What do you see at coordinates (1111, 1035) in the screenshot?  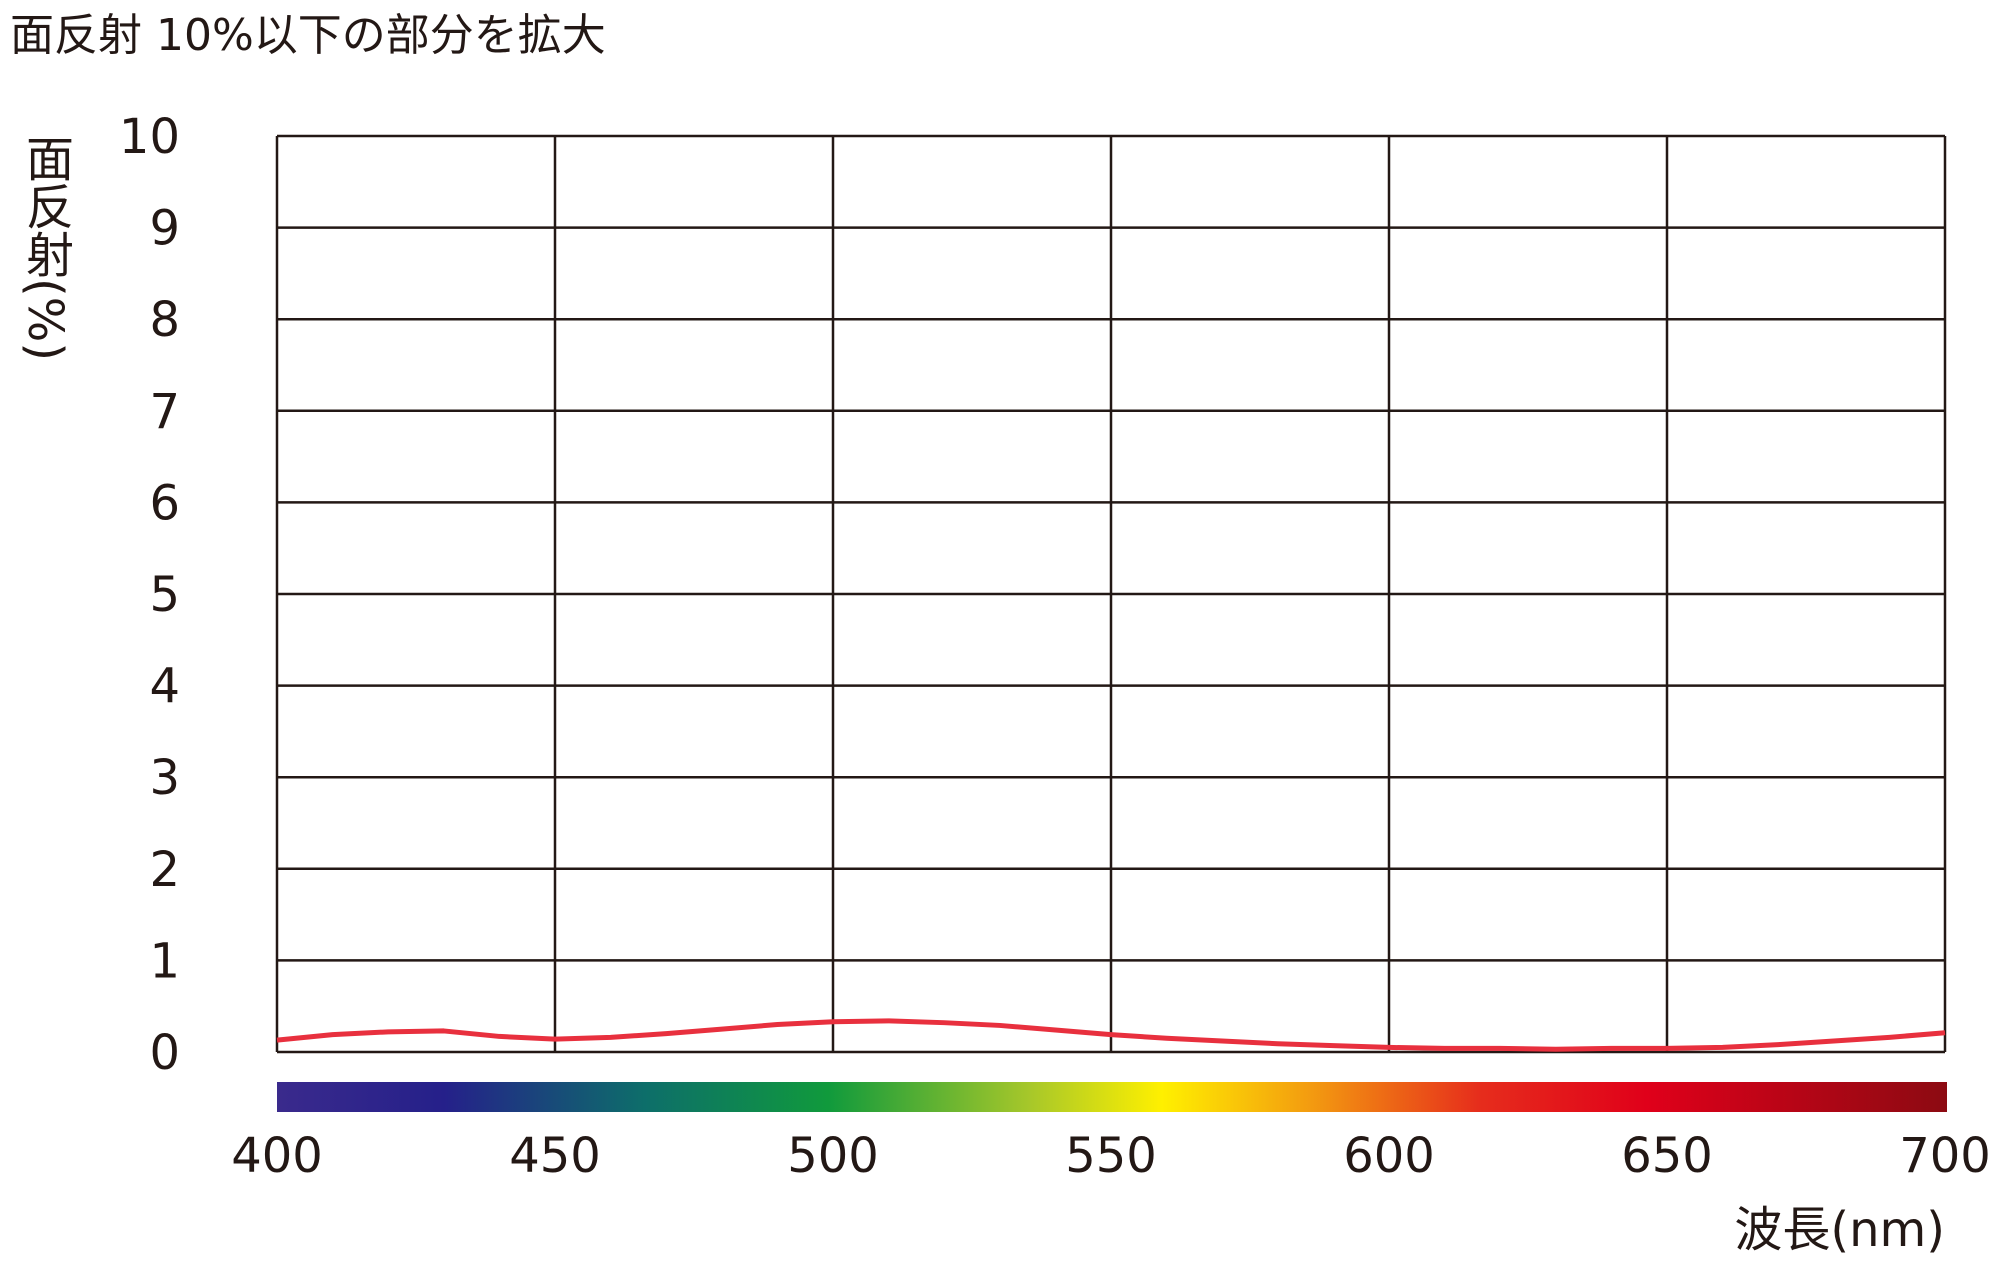 I see `data-line` at bounding box center [1111, 1035].